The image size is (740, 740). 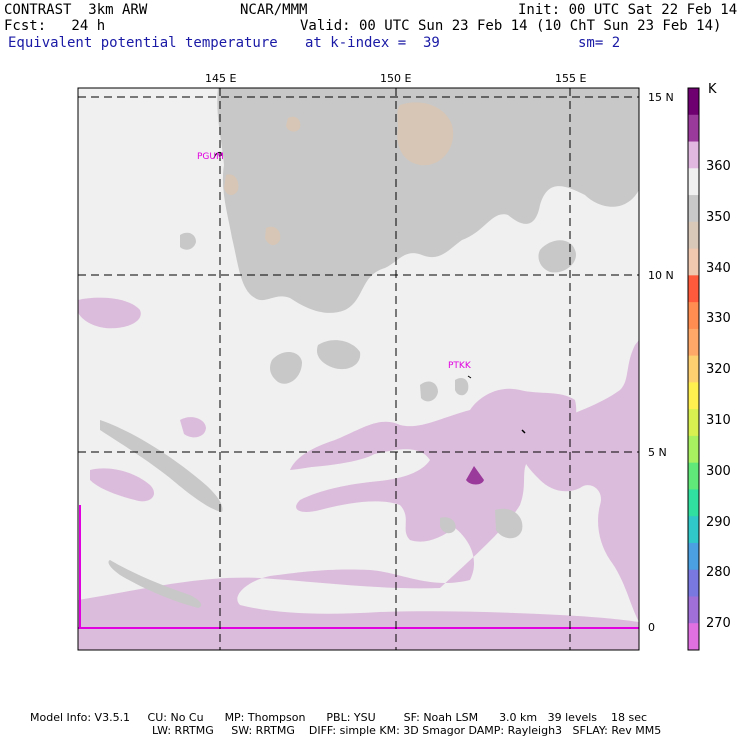 I want to click on colorbar-label: 330, so click(x=718, y=319).